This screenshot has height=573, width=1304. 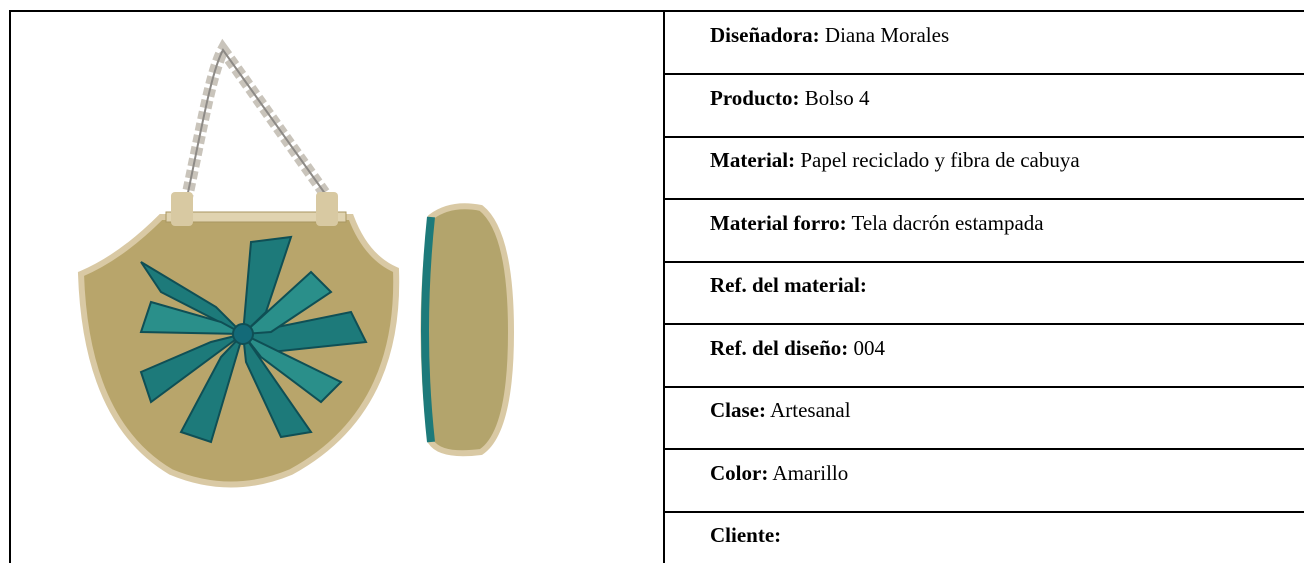 I want to click on detail-label: Material forro:, so click(x=778, y=222).